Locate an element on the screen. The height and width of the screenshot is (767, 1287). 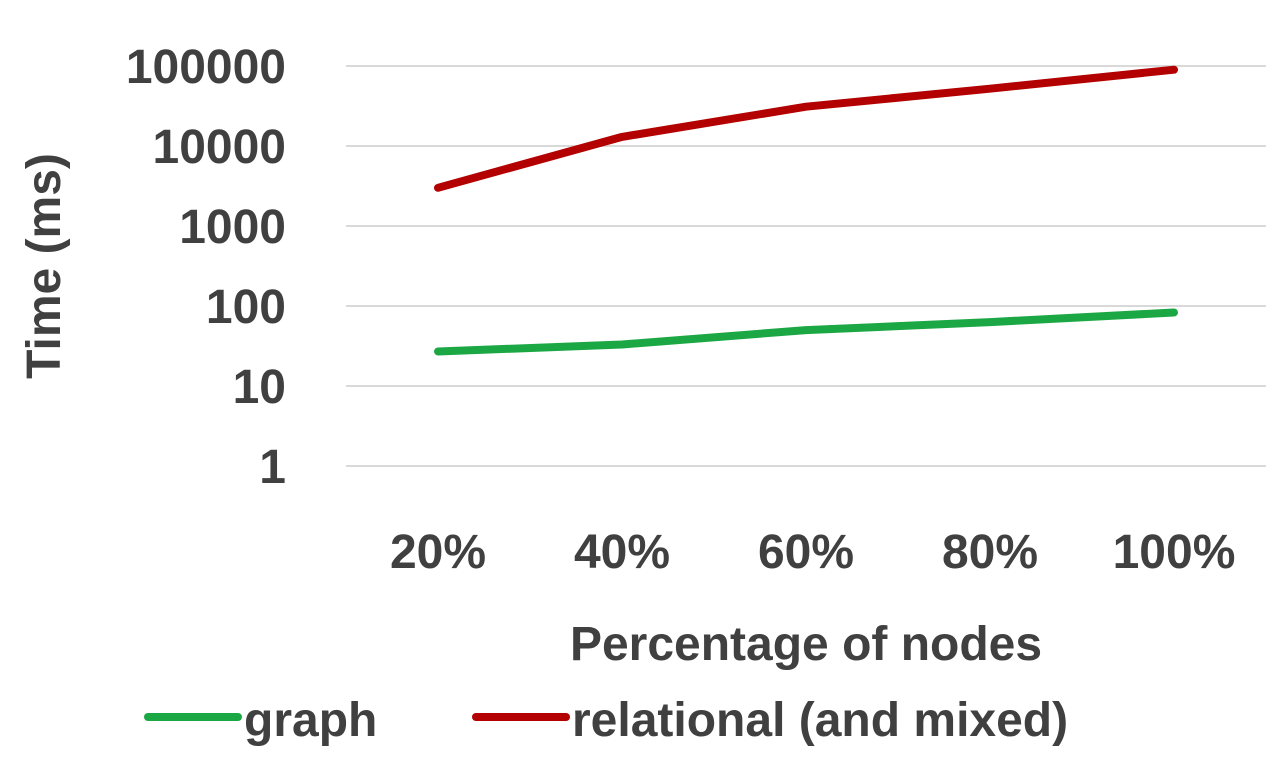
x-tick-label: 60% is located at coordinates (806, 552).